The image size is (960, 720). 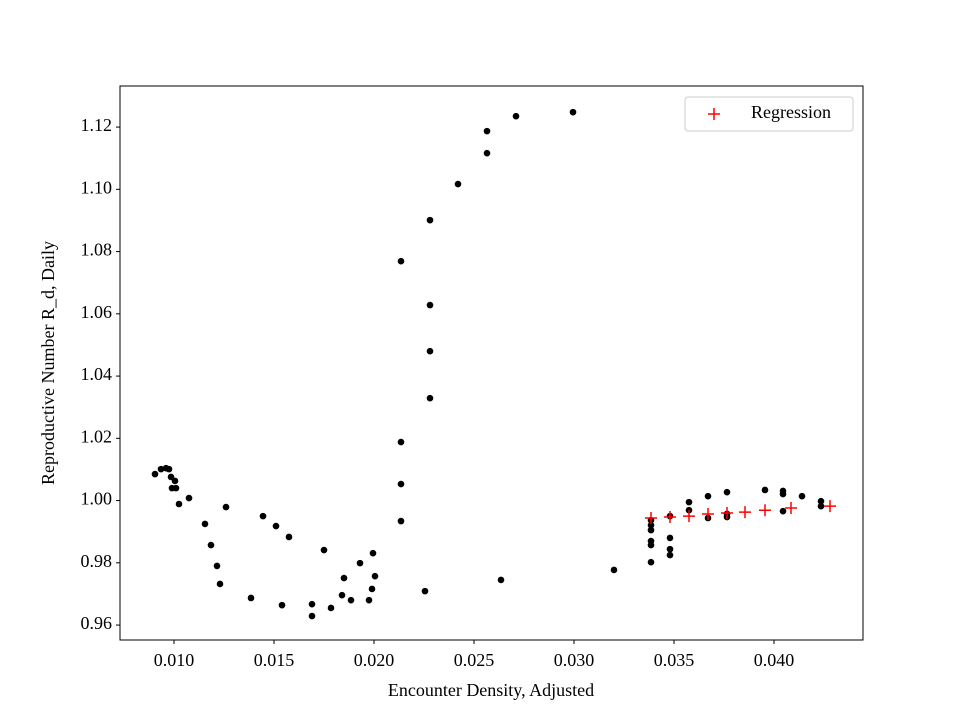 What do you see at coordinates (791, 112) in the screenshot?
I see `legend-label: Regression` at bounding box center [791, 112].